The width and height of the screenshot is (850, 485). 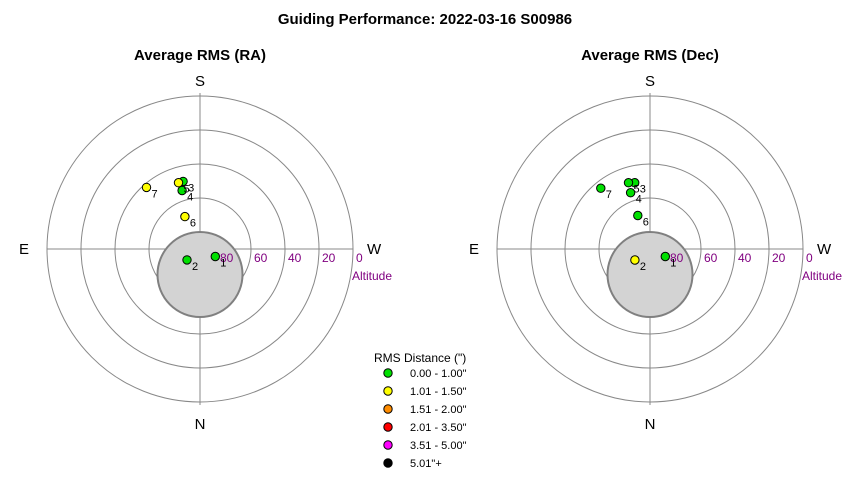 What do you see at coordinates (195, 267) in the screenshot?
I see `data-point-label-ra-2: 2` at bounding box center [195, 267].